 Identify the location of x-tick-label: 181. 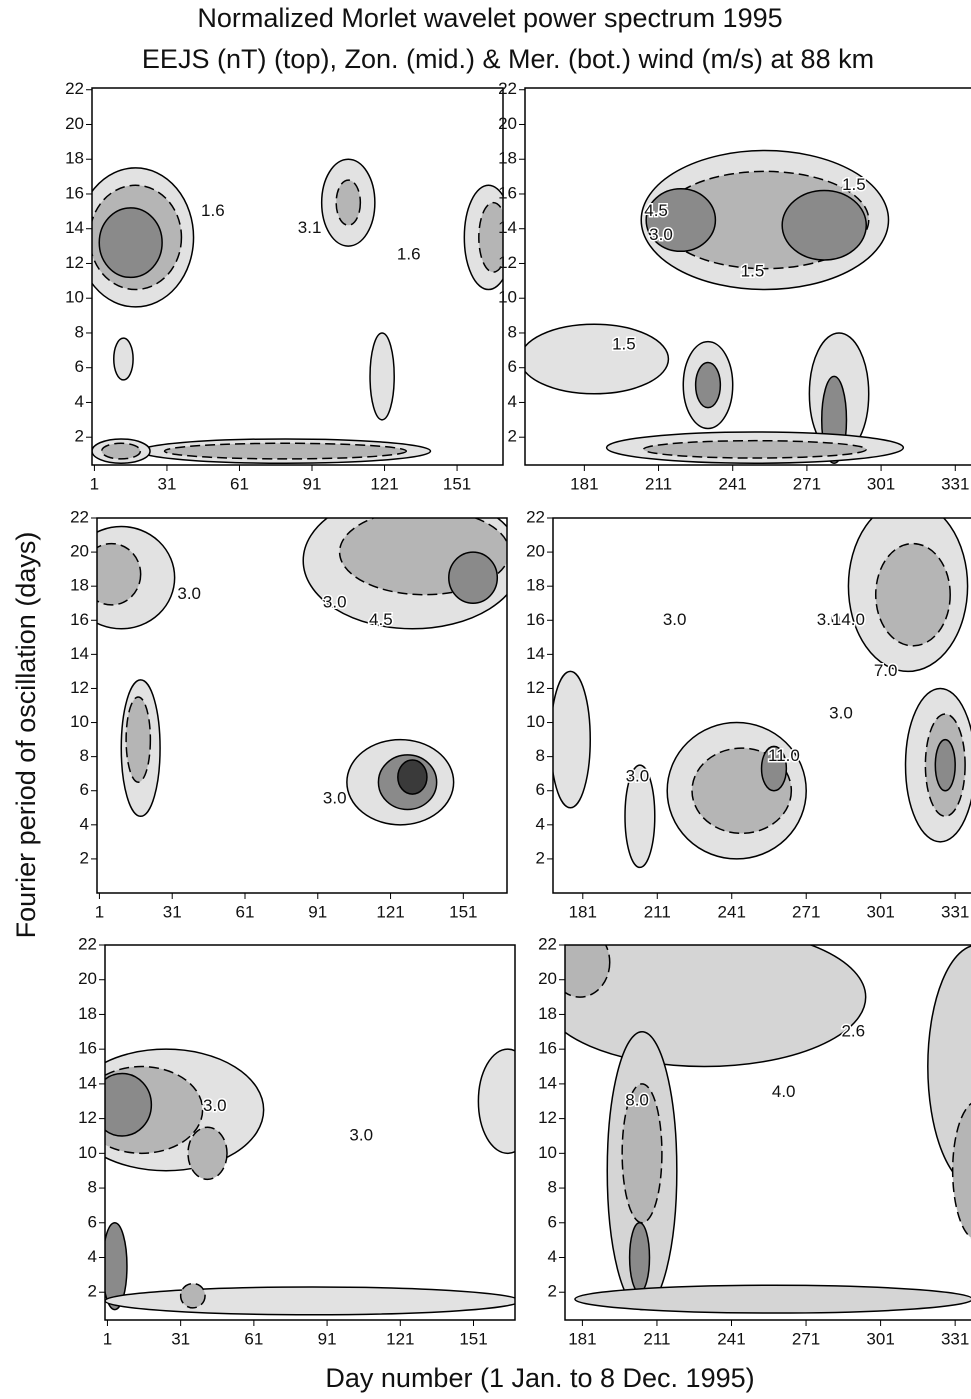
(584, 483).